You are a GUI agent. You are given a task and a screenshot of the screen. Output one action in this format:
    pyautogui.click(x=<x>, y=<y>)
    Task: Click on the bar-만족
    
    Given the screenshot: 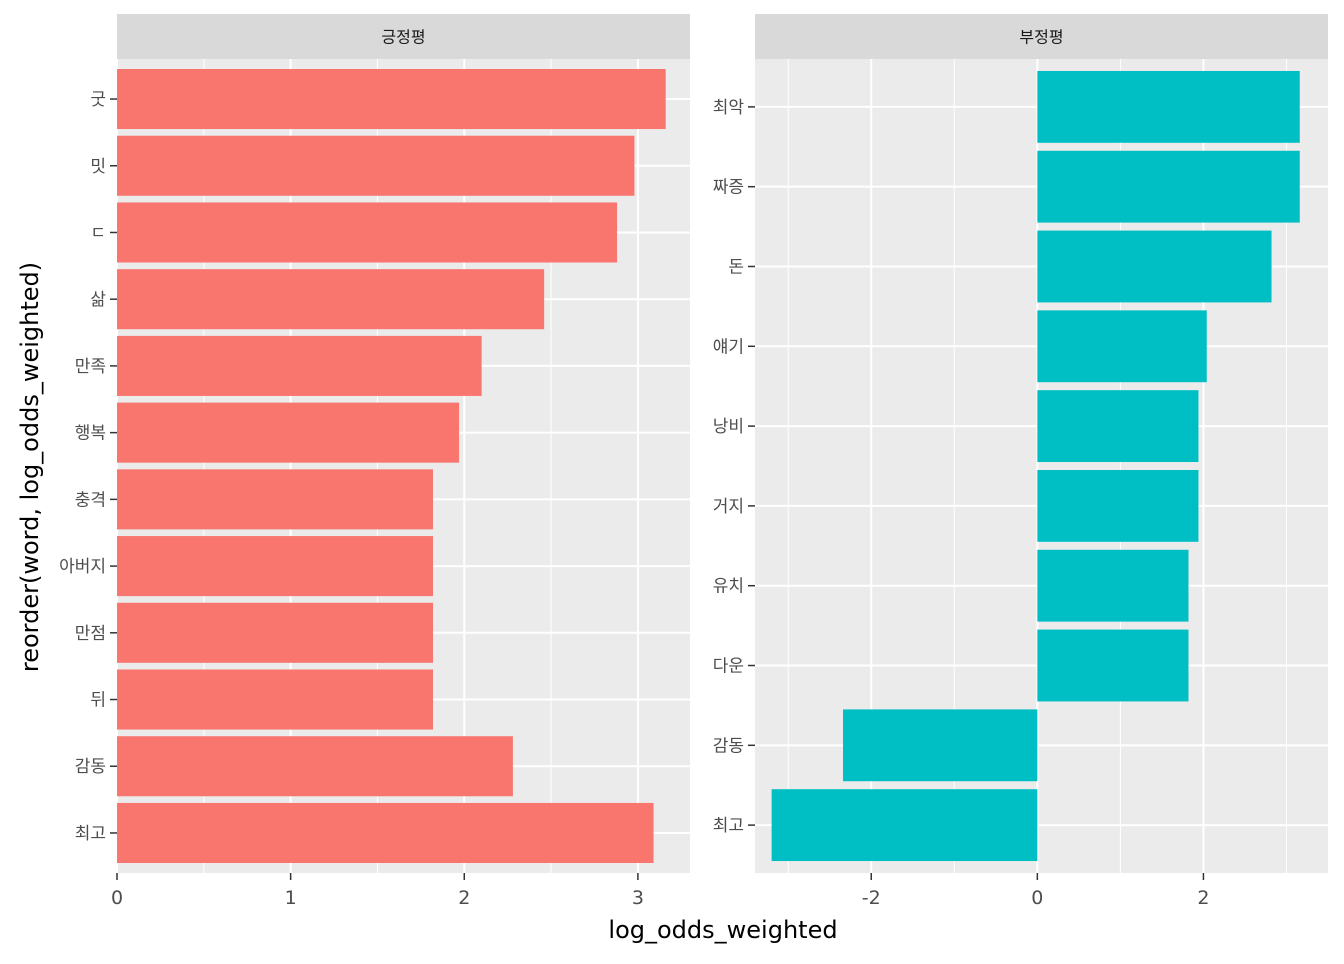 What is the action you would take?
    pyautogui.click(x=299, y=365)
    